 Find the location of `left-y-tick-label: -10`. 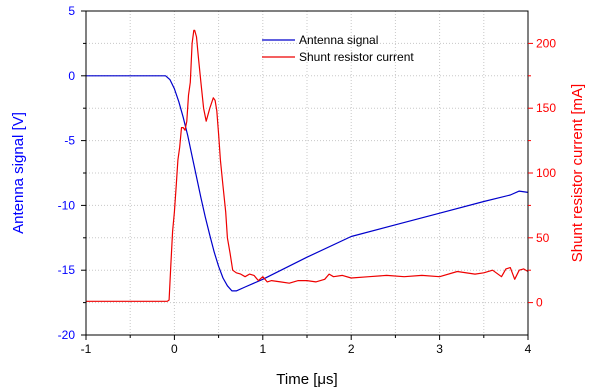

left-y-tick-label: -10 is located at coordinates (67, 205).